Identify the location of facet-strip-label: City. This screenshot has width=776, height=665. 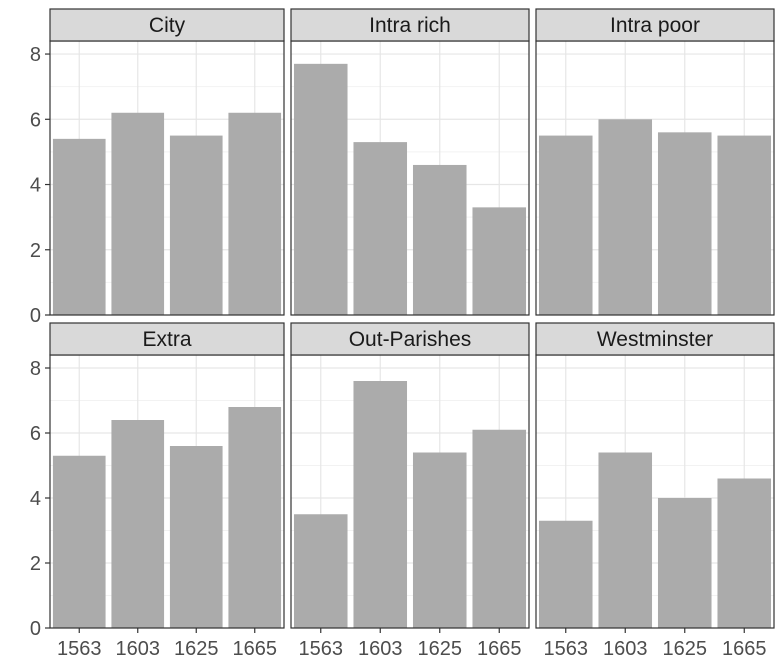
(167, 25).